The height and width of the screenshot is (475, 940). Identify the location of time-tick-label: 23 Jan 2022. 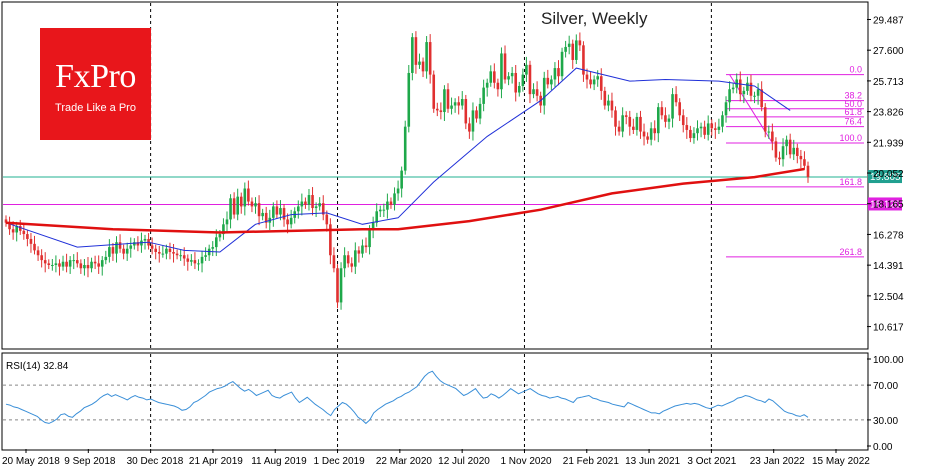
(777, 461).